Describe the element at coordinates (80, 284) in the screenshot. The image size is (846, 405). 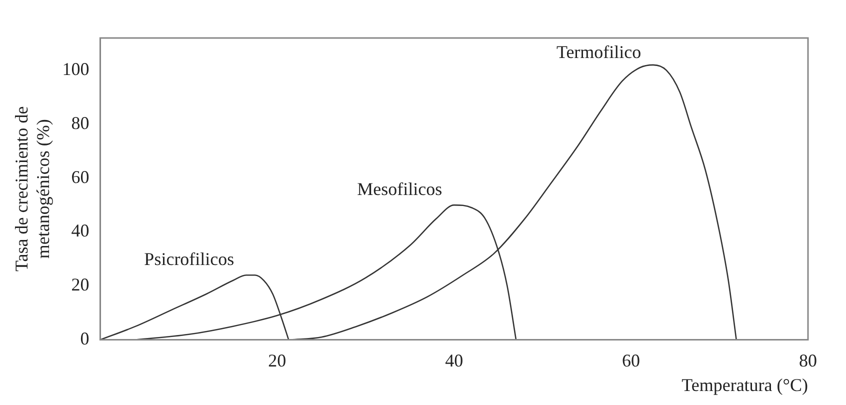
I see `y-tick-label: 20` at that location.